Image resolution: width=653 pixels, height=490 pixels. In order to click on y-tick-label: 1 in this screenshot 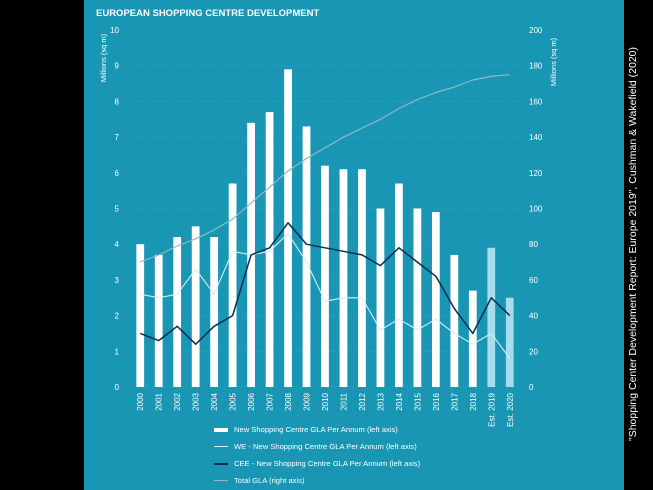, I will do `click(117, 351)`.